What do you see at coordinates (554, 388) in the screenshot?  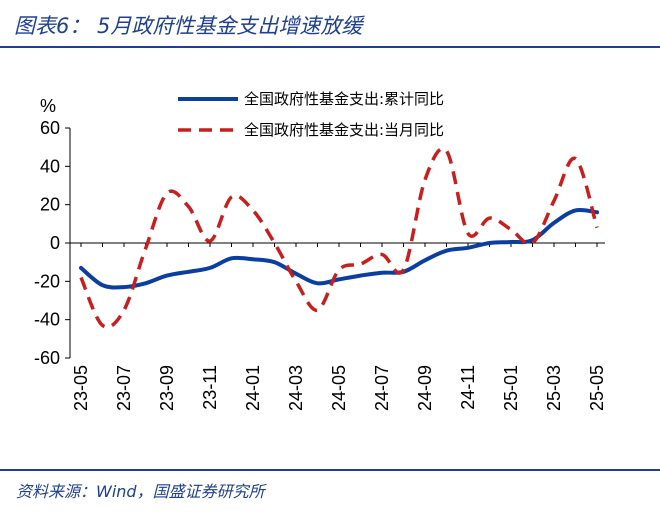 I see `x-tick-label: 25-03` at bounding box center [554, 388].